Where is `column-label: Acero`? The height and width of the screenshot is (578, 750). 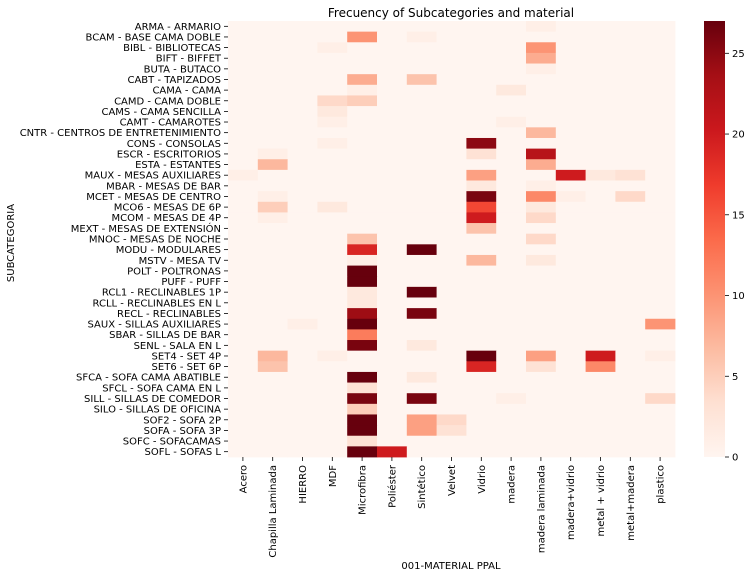 column-label: Acero is located at coordinates (243, 479).